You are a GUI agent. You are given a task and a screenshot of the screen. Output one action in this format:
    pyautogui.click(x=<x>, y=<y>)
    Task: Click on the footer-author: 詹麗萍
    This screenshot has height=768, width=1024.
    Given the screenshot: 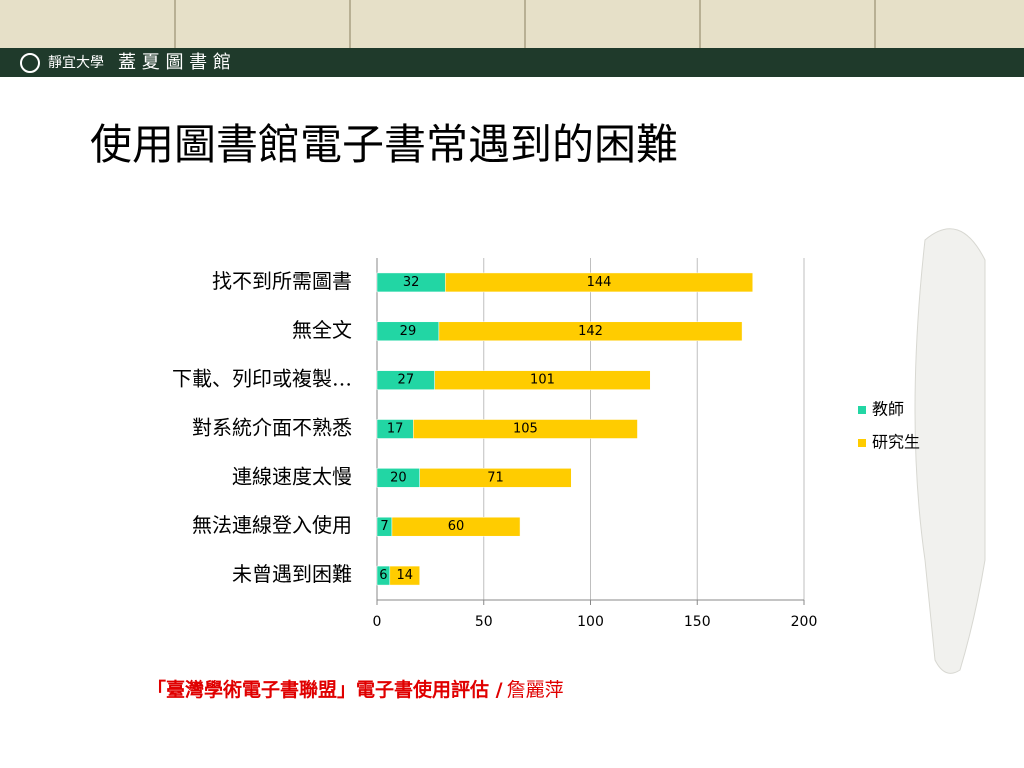 What is the action you would take?
    pyautogui.click(x=535, y=690)
    